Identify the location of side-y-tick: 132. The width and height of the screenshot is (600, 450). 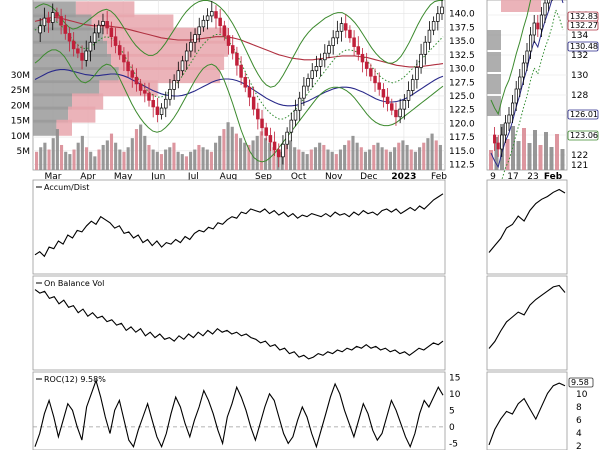
(579, 56).